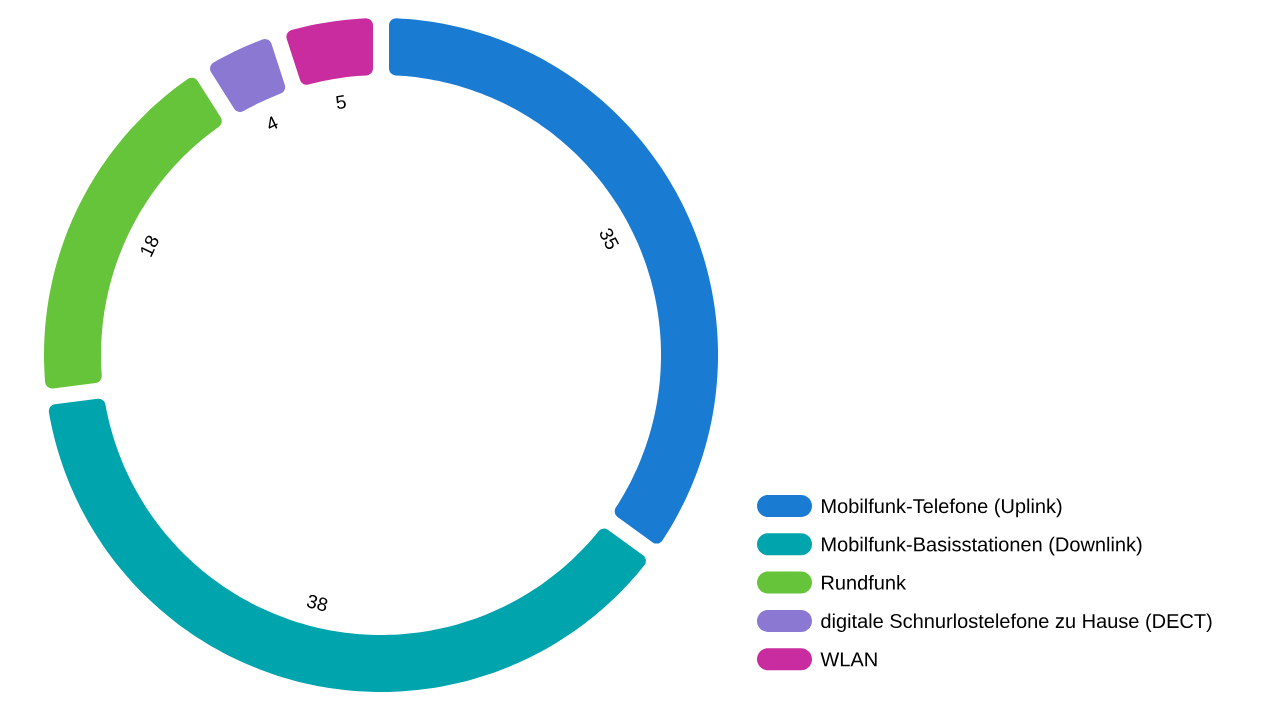 This screenshot has height=719, width=1280. What do you see at coordinates (273, 122) in the screenshot?
I see `data-label: 4` at bounding box center [273, 122].